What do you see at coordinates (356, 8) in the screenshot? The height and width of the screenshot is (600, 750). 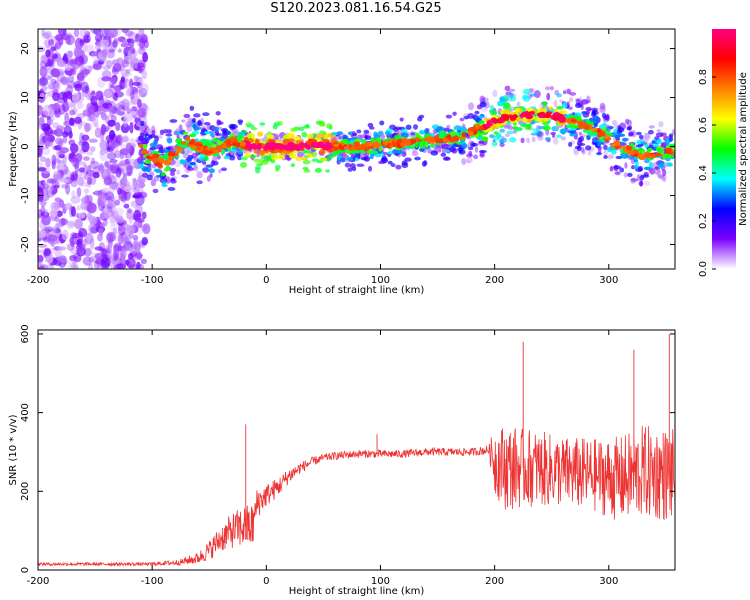 I see `page-title: S120.2023.081.16.54.G25` at bounding box center [356, 8].